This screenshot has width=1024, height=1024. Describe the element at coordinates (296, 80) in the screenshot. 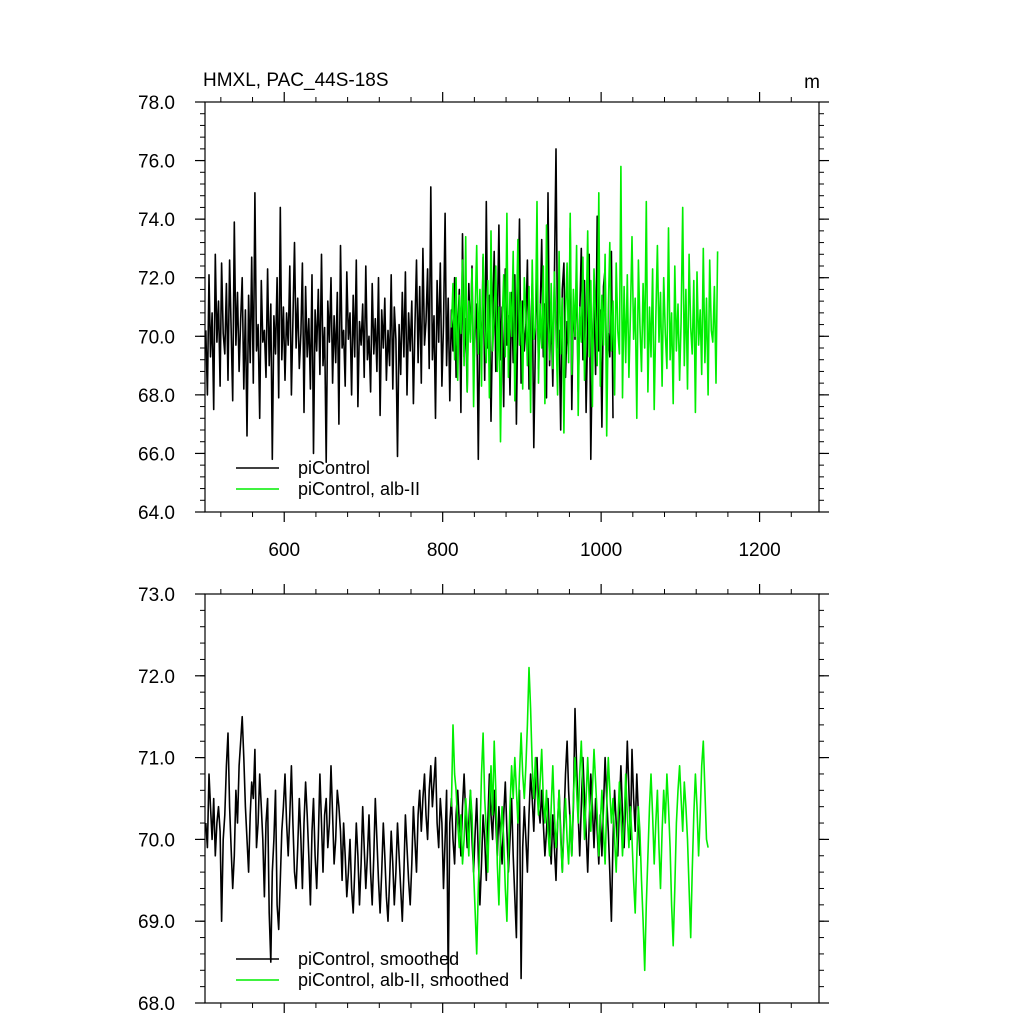

I see `panel-title: HMXL, PAC_44S-18S` at that location.